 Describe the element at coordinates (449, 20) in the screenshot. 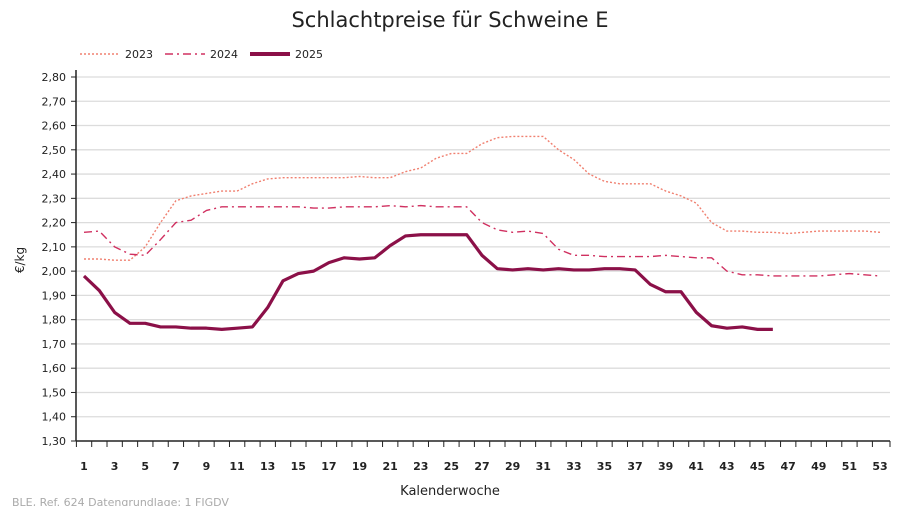

I see `chart-title: Schlachtpreise für Schweine E` at that location.